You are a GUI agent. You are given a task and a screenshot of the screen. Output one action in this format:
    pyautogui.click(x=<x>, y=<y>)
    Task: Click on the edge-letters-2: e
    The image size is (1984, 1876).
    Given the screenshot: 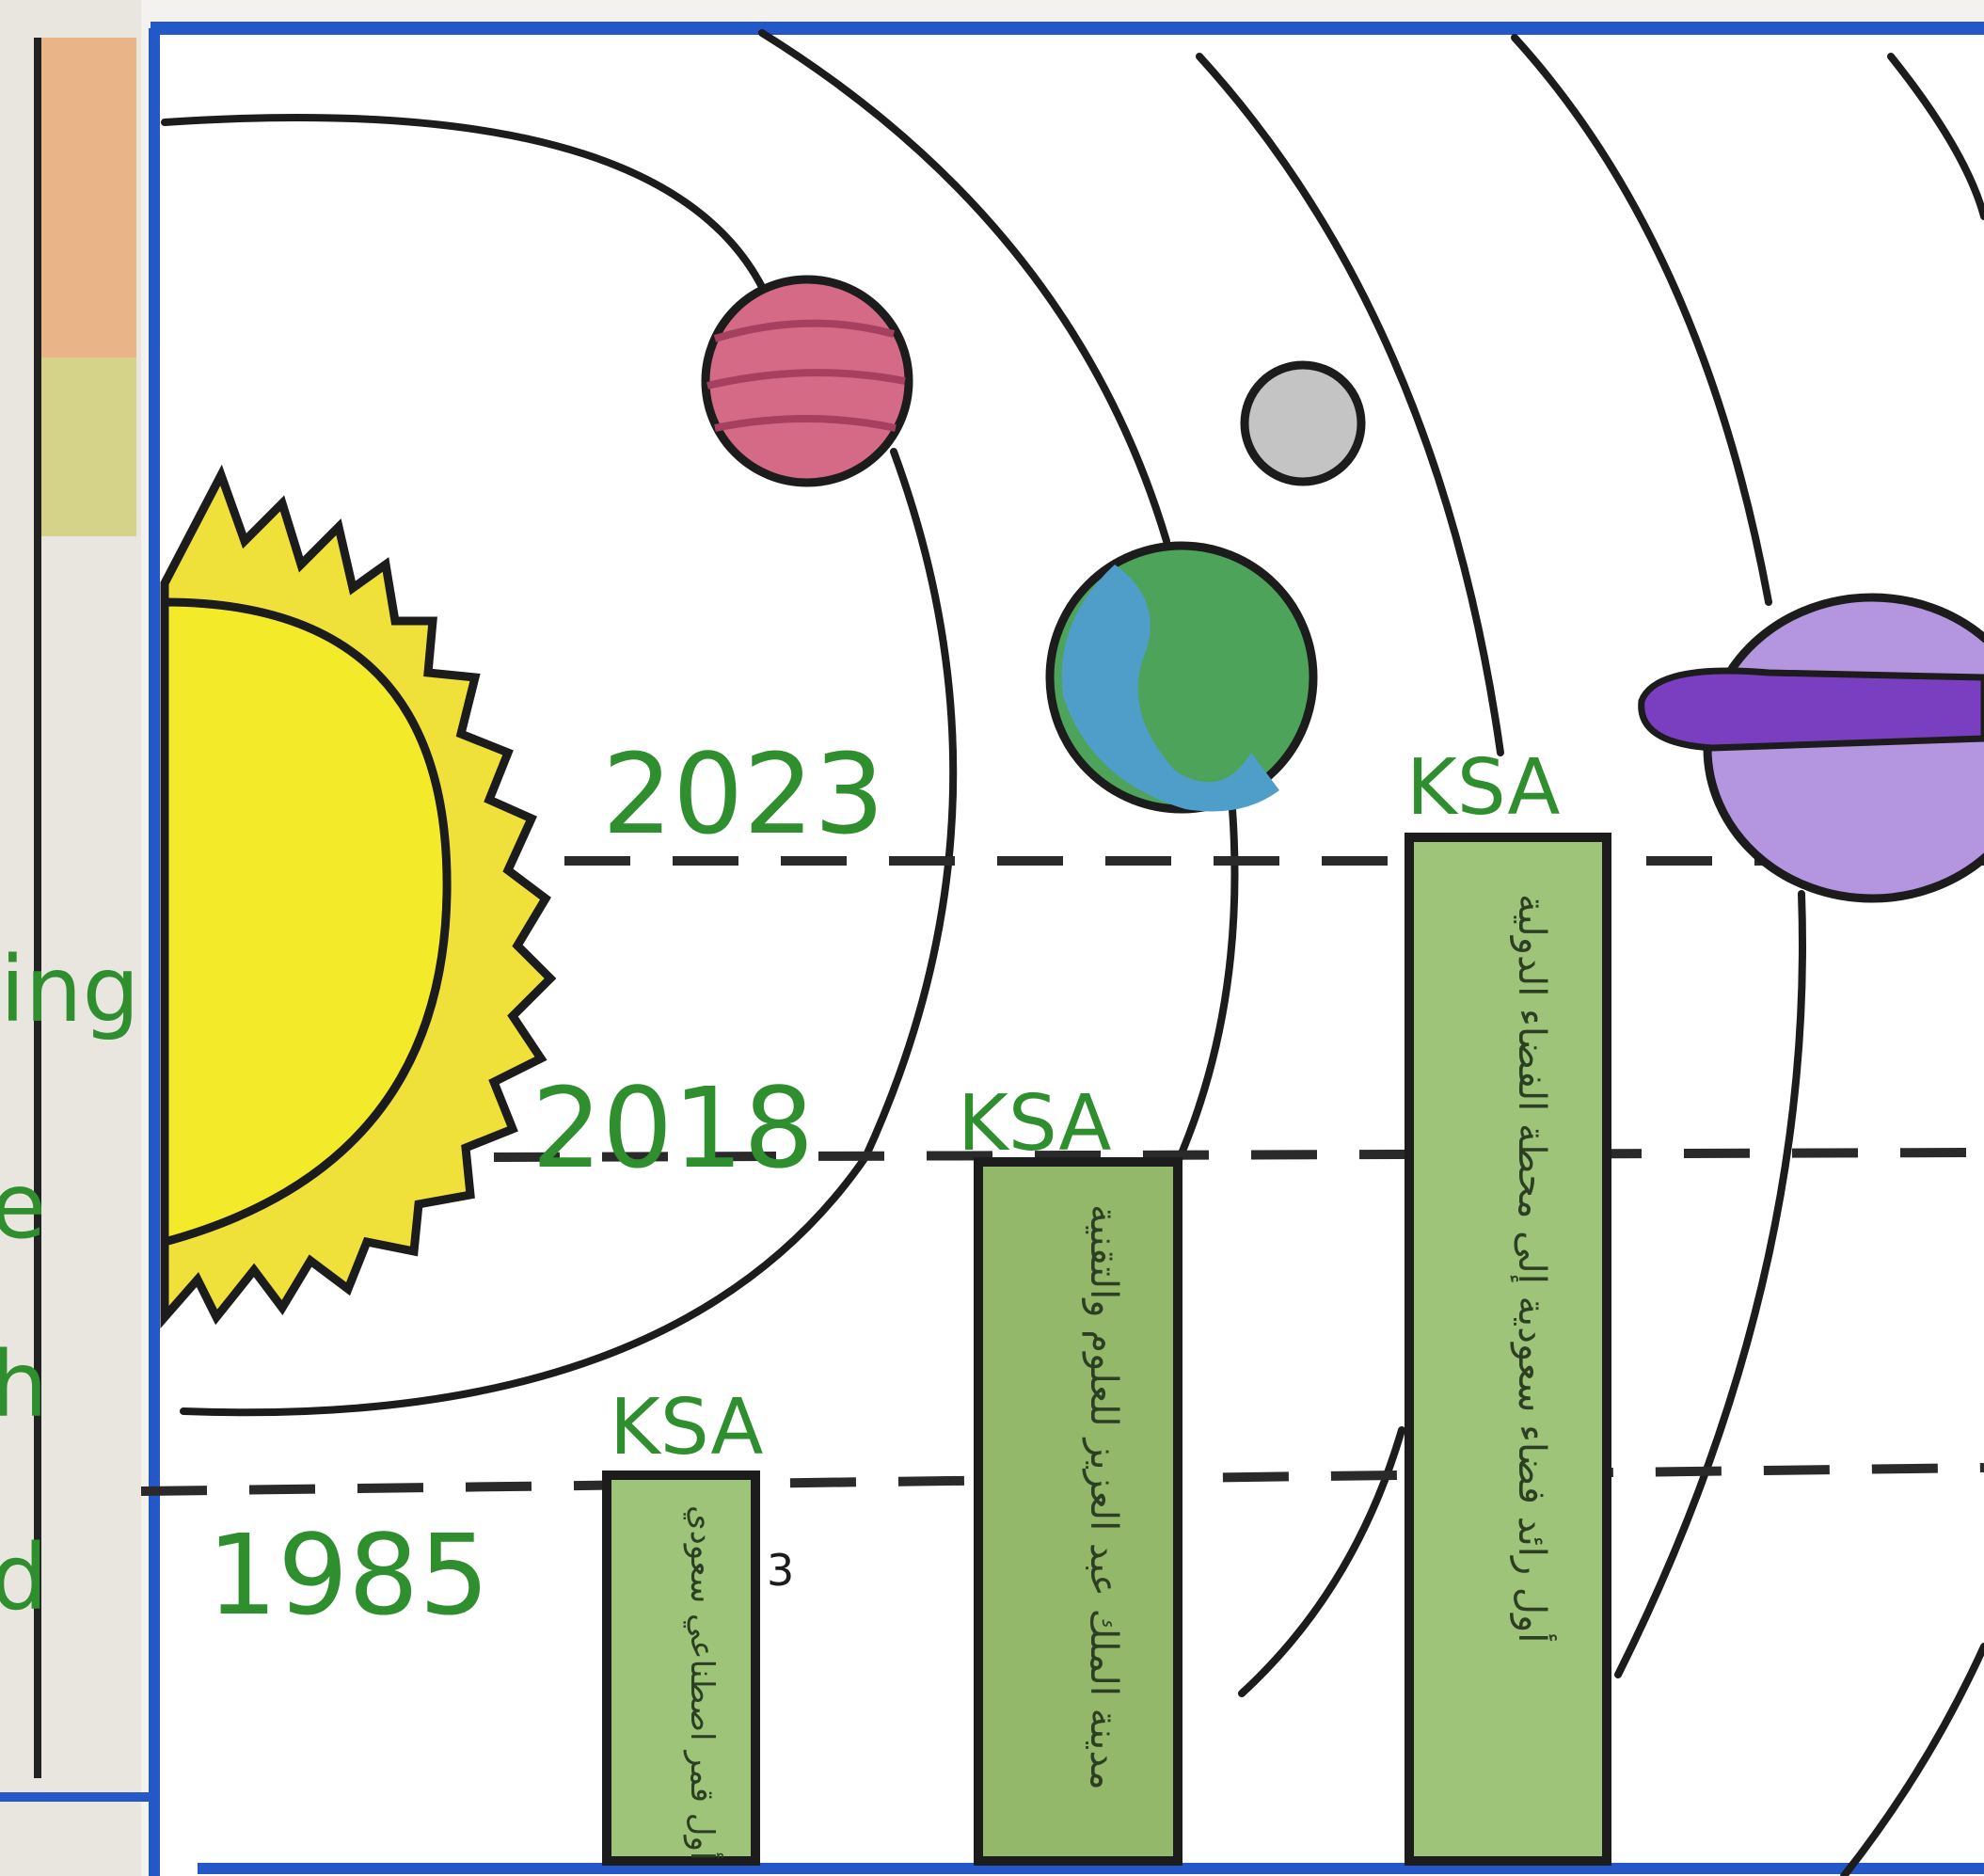 What is the action you would take?
    pyautogui.click(x=23, y=1206)
    